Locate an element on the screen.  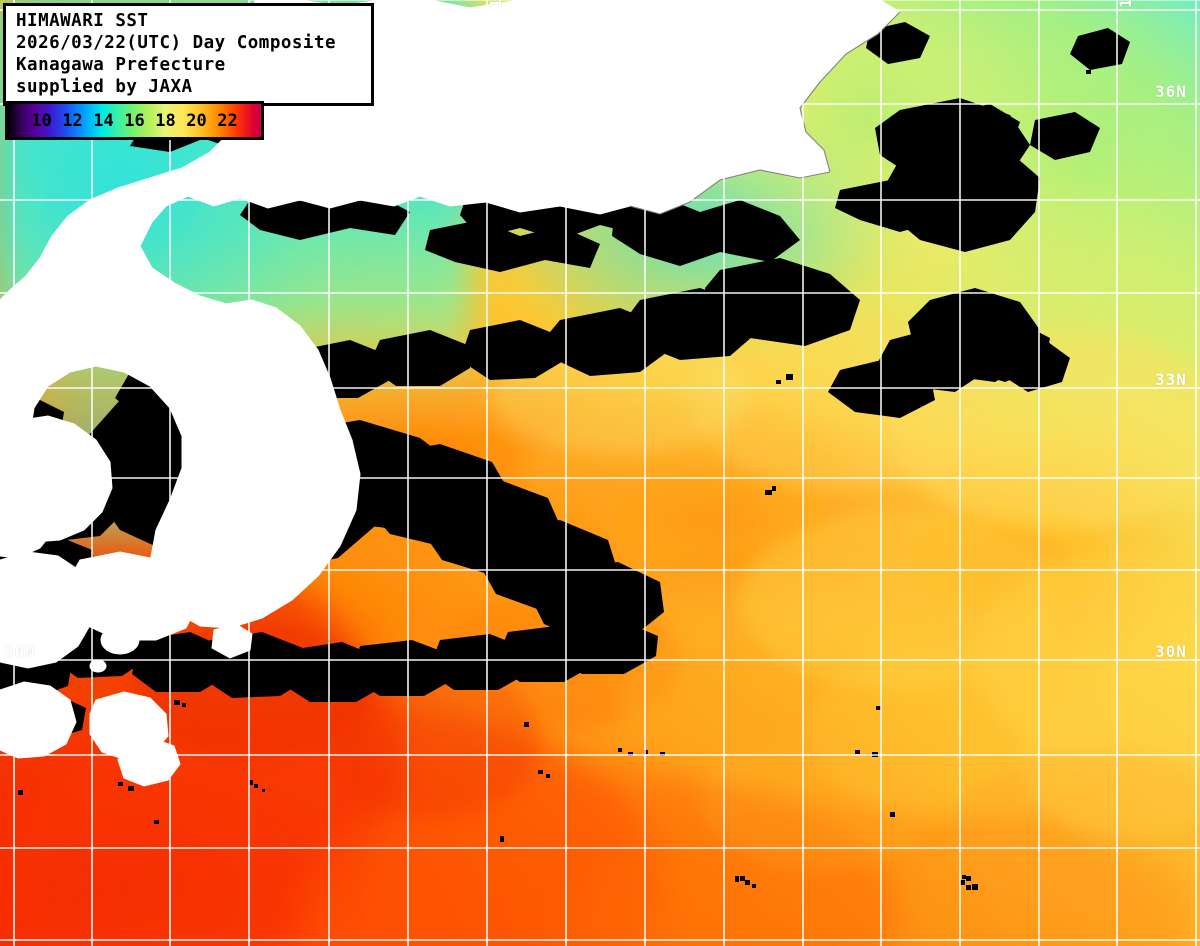
lon-label-136e: 136E is located at coordinates (495, 4).